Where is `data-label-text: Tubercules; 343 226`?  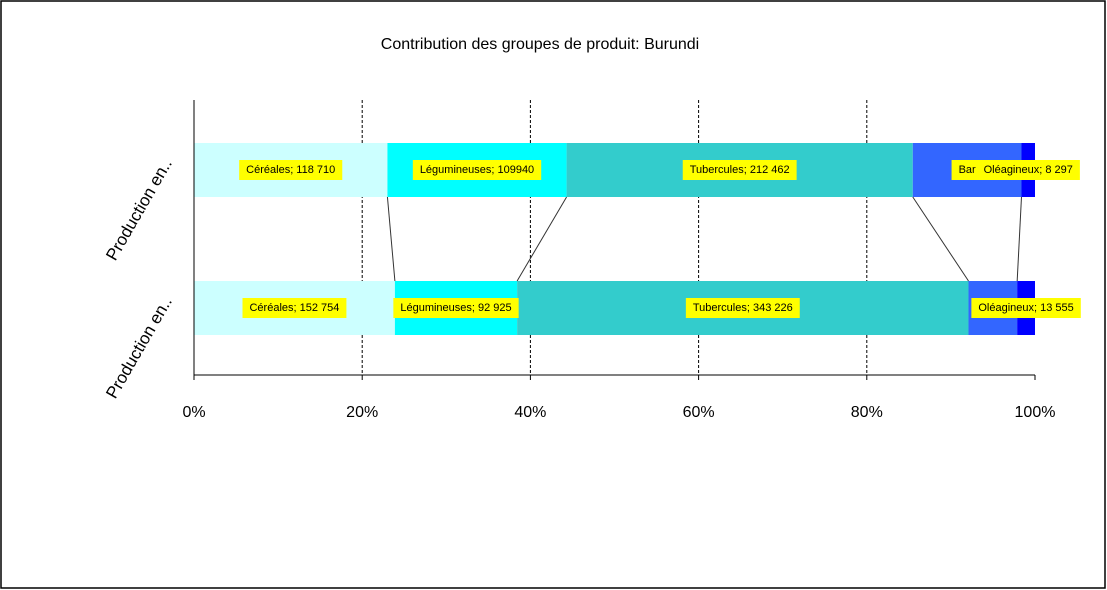
data-label-text: Tubercules; 343 226 is located at coordinates (743, 308).